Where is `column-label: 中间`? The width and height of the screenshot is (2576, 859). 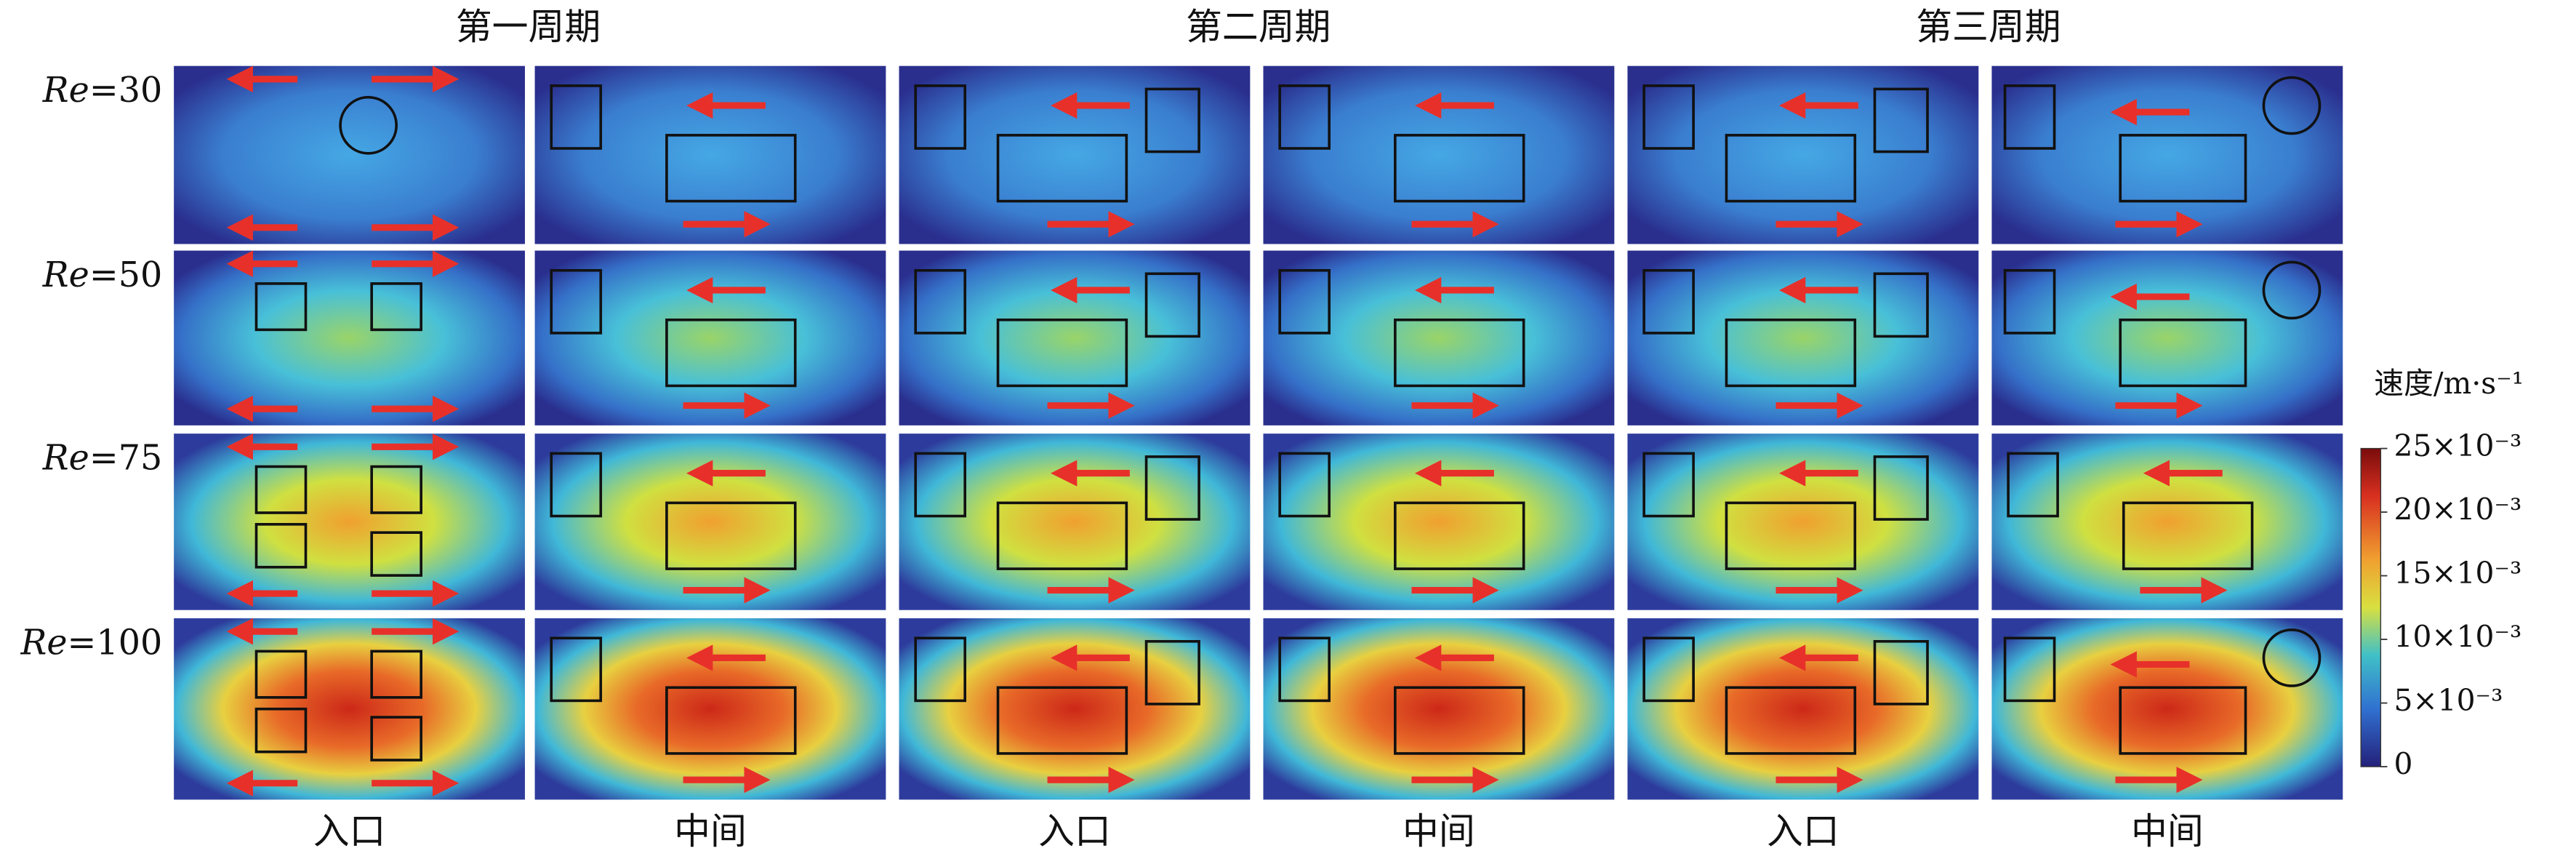 column-label: 中间 is located at coordinates (2167, 831).